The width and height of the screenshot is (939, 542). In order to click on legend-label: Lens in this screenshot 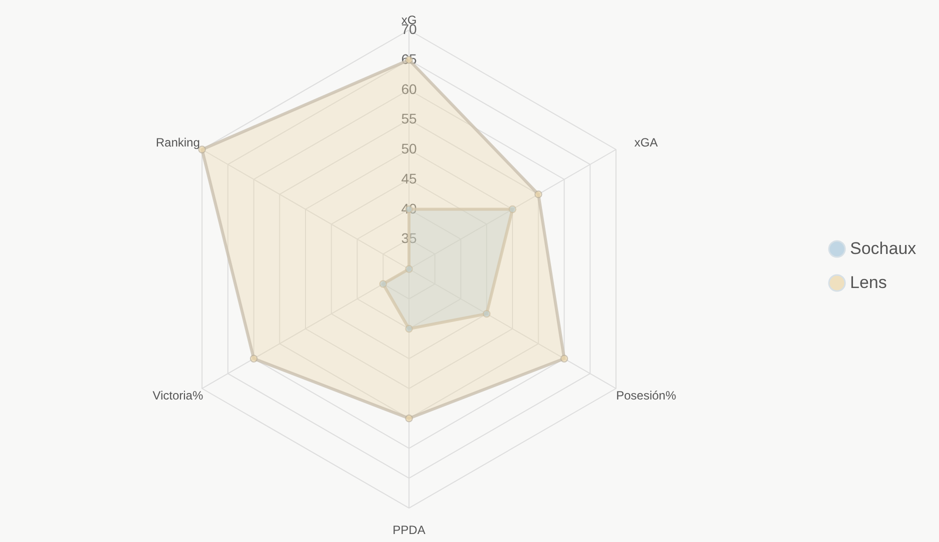, I will do `click(868, 282)`.